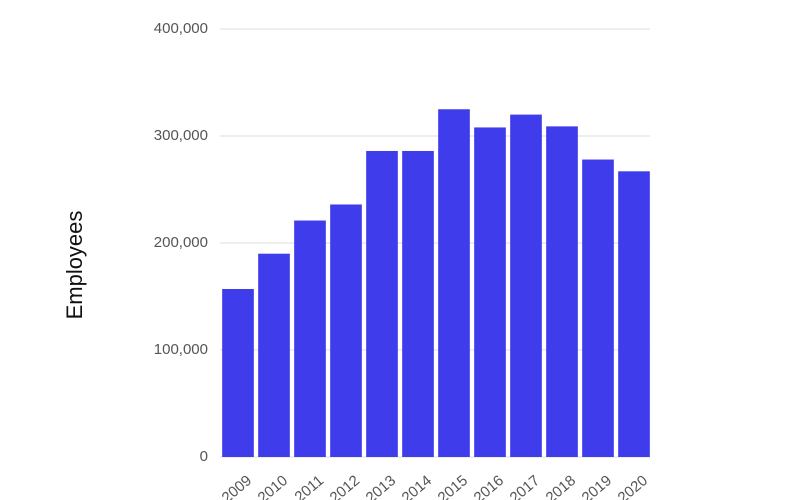 This screenshot has height=500, width=800. Describe the element at coordinates (489, 486) in the screenshot. I see `x-tick-label: 2016` at that location.